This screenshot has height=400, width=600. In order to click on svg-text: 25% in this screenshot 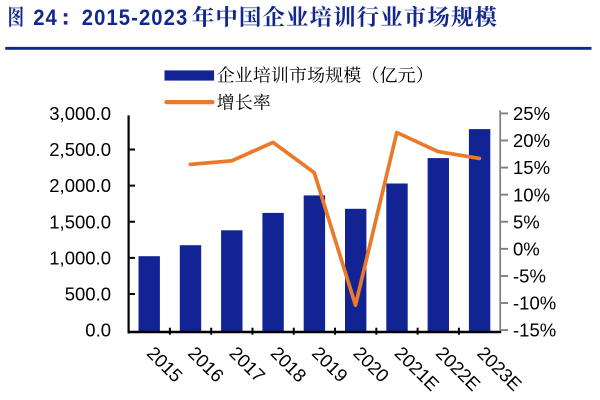, I will do `click(531, 113)`.